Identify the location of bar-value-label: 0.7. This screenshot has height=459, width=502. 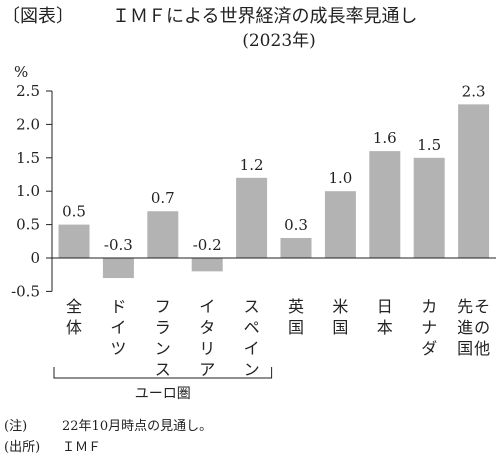
(163, 198).